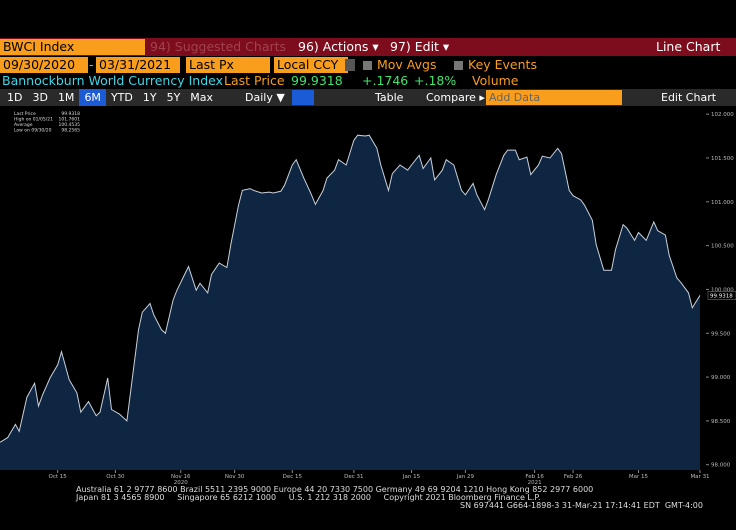 This screenshot has height=530, width=736. What do you see at coordinates (455, 97) in the screenshot?
I see `compare-button: Compare ▸` at bounding box center [455, 97].